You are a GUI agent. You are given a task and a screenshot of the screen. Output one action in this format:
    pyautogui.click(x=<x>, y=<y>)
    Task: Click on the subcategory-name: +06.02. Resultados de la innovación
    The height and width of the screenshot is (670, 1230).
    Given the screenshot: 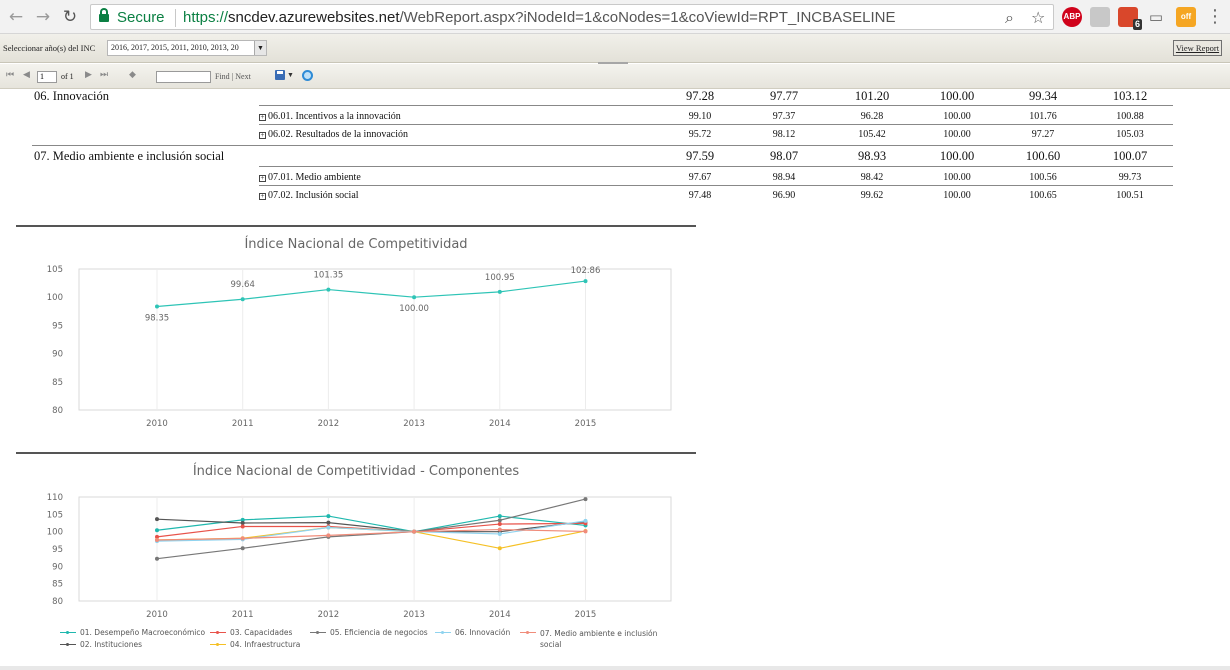 What is the action you would take?
    pyautogui.click(x=333, y=134)
    